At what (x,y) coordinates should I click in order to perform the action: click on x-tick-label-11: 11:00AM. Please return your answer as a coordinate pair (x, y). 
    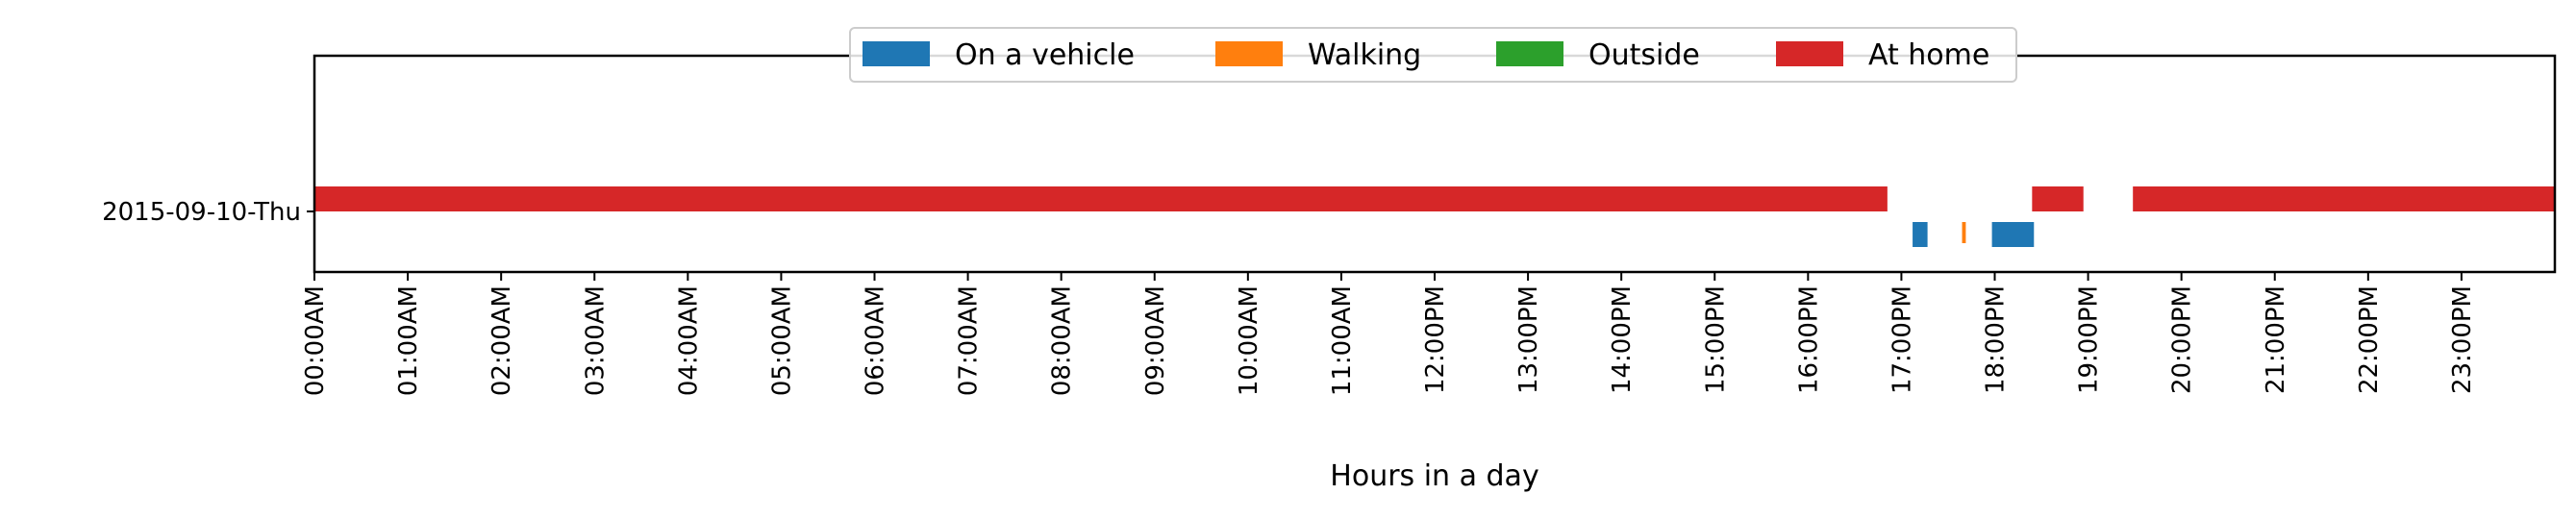
    Looking at the image, I should click on (1342, 340).